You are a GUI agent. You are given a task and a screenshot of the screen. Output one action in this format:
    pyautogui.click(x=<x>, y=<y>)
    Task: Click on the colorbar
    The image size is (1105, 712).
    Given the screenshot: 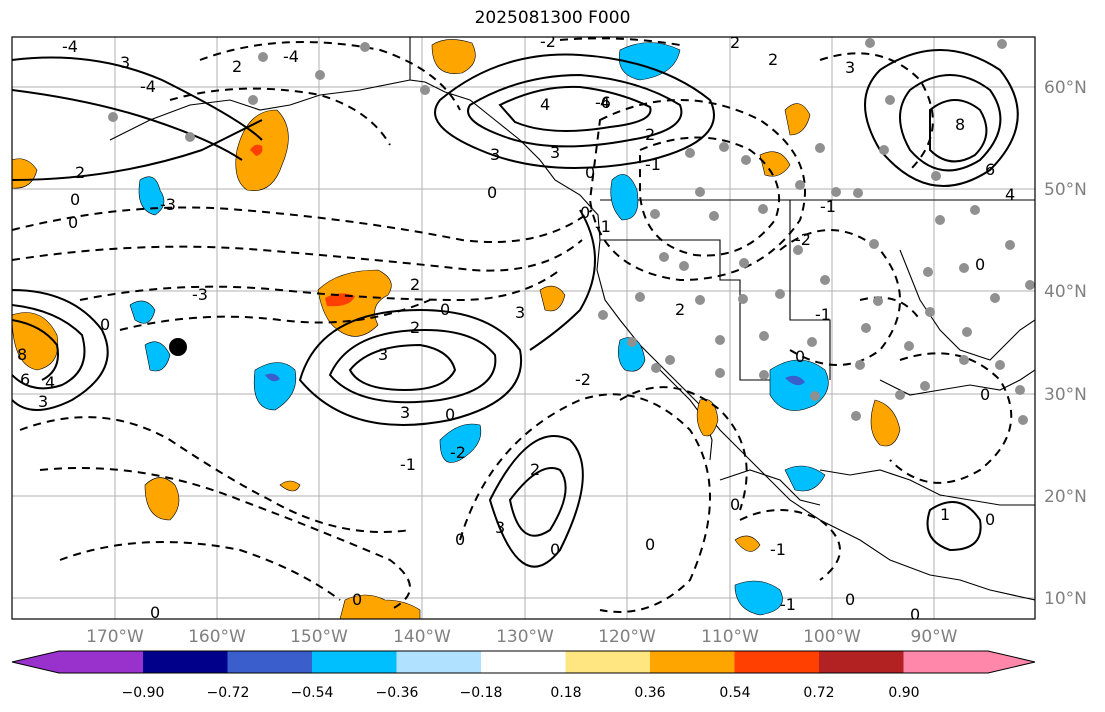 What is the action you would take?
    pyautogui.click(x=523, y=662)
    